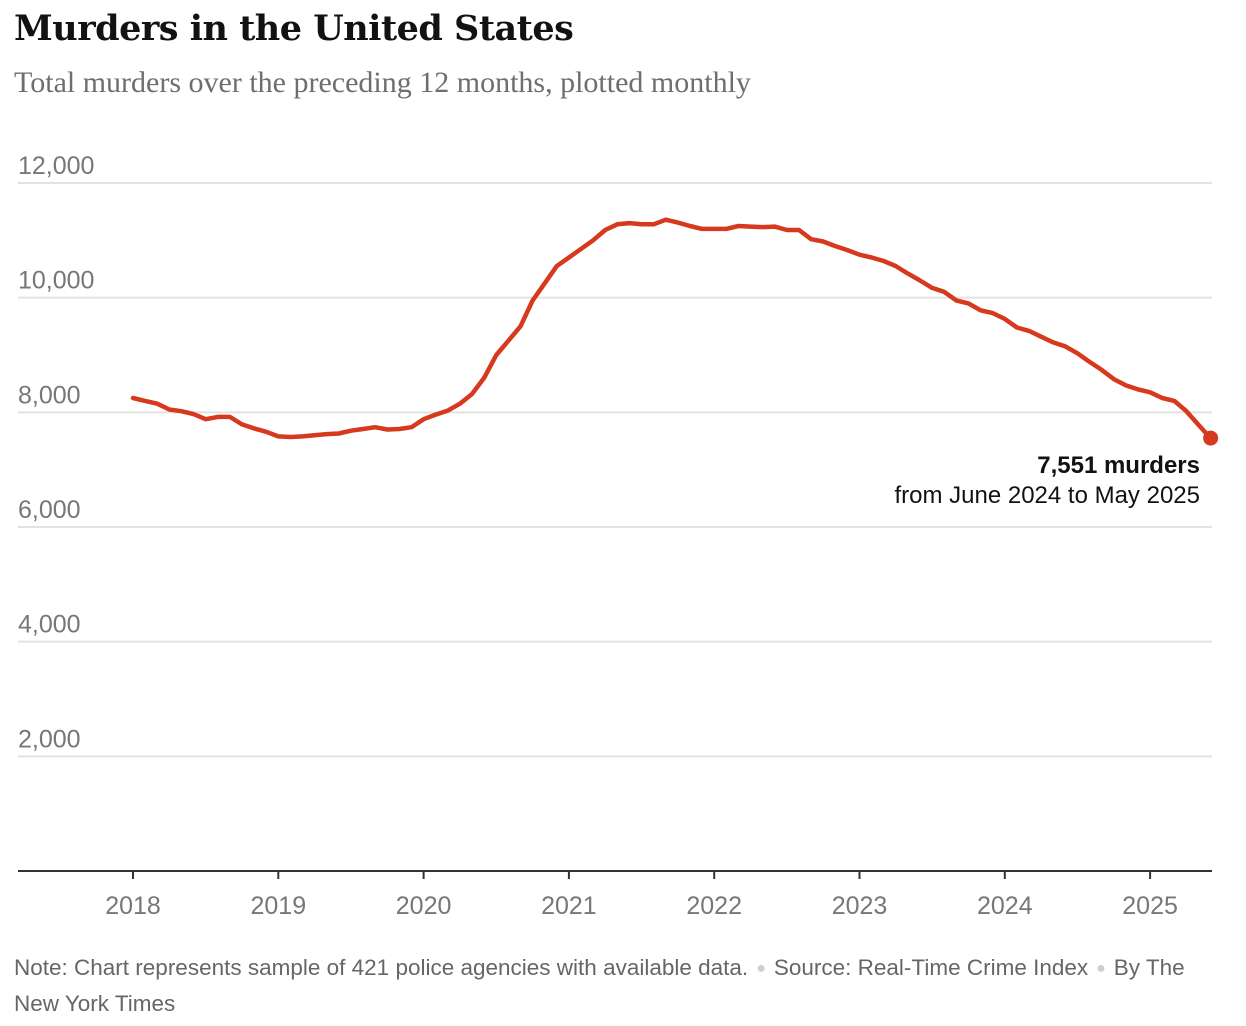 Image resolution: width=1246 pixels, height=1026 pixels. What do you see at coordinates (641, 895) in the screenshot?
I see `x-axis-ticks: 2018 2019 2020 2021 2022 2023 2024 2025` at bounding box center [641, 895].